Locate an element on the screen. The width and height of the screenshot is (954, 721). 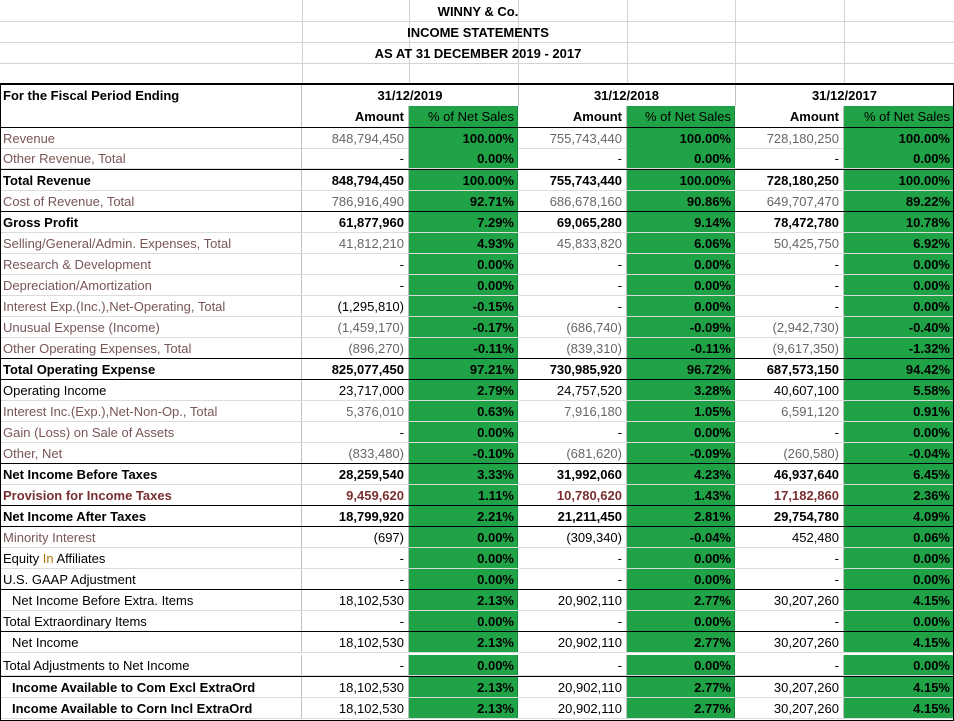
pct-cell: 94.42% is located at coordinates (899, 369).